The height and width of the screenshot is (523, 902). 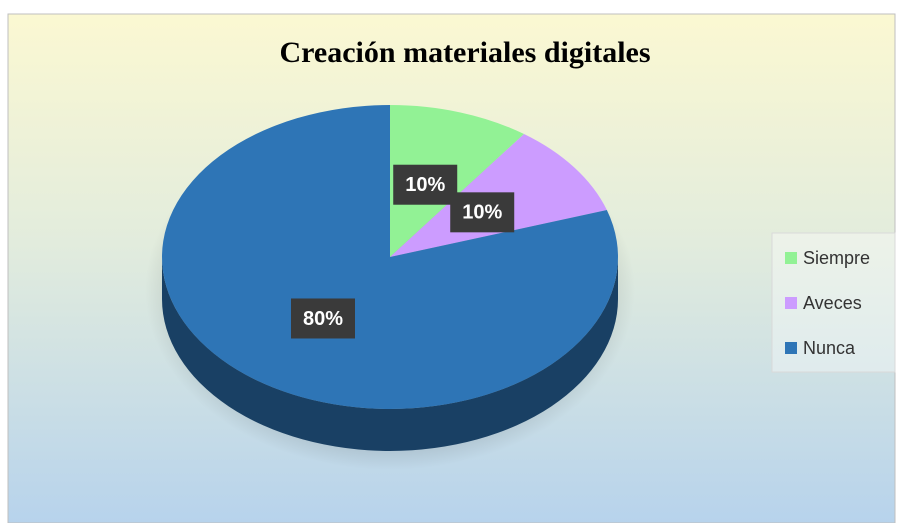 I want to click on legend-label: Aveces, so click(x=832, y=303).